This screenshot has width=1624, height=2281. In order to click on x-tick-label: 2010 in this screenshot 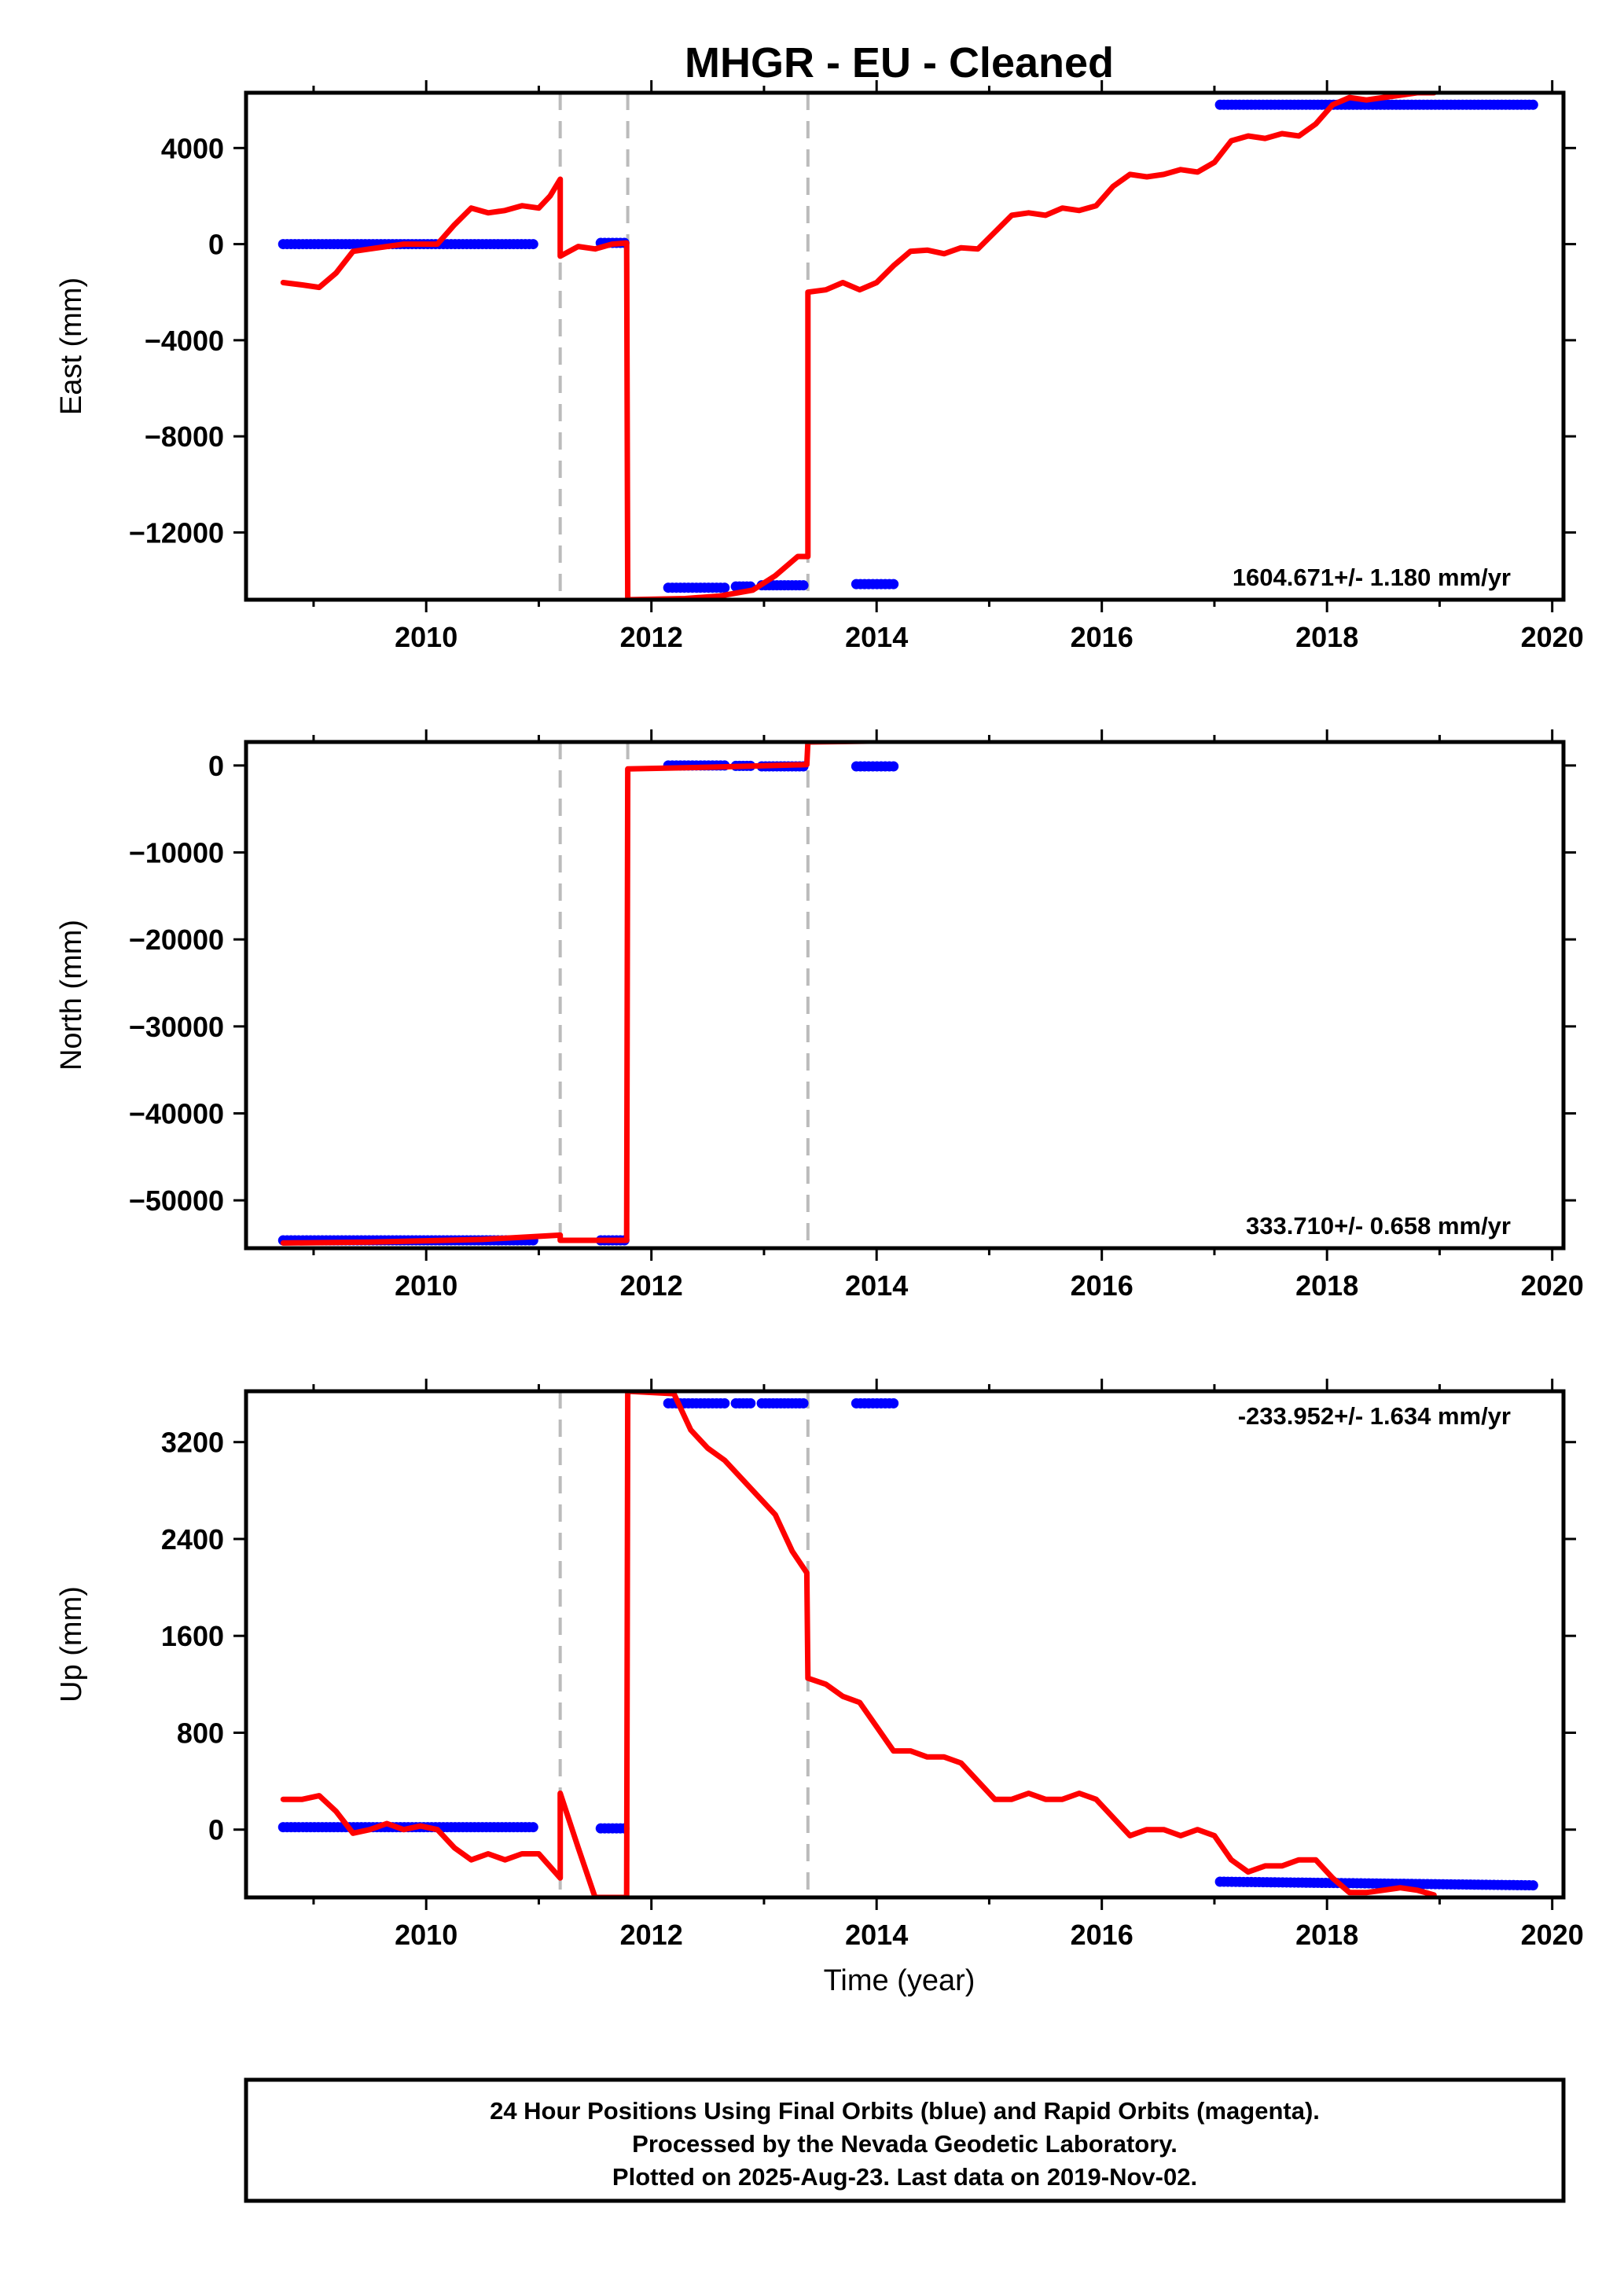, I will do `click(426, 1285)`.